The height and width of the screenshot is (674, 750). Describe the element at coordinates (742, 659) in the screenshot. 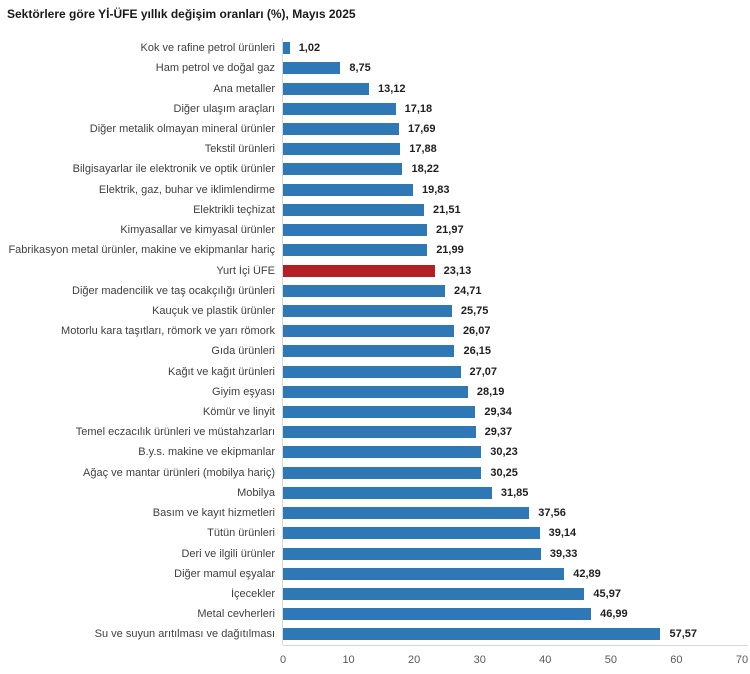

I see `x-tick-label: 70` at that location.